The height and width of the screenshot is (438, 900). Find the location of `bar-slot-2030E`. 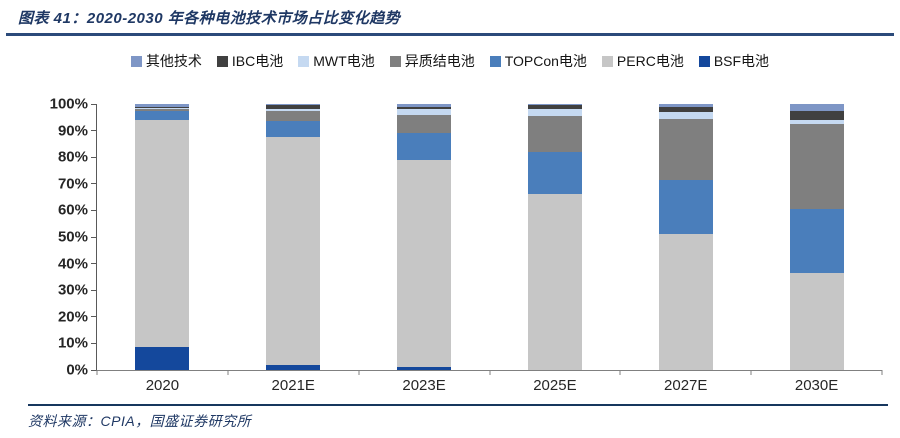

bar-slot-2030E is located at coordinates (816, 237).